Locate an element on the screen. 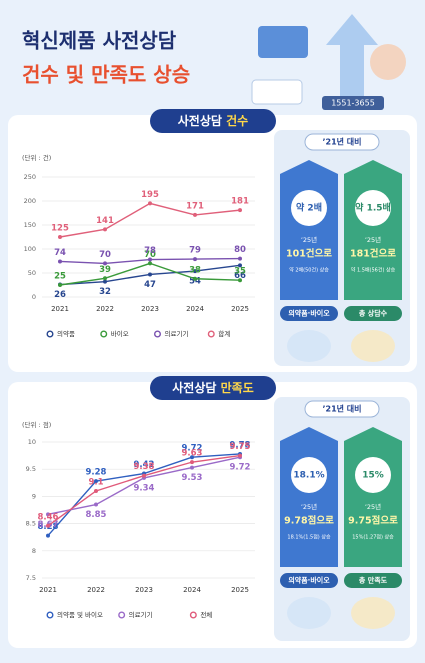 The image size is (425, 663). x-tick-label: 2023 is located at coordinates (150, 309).